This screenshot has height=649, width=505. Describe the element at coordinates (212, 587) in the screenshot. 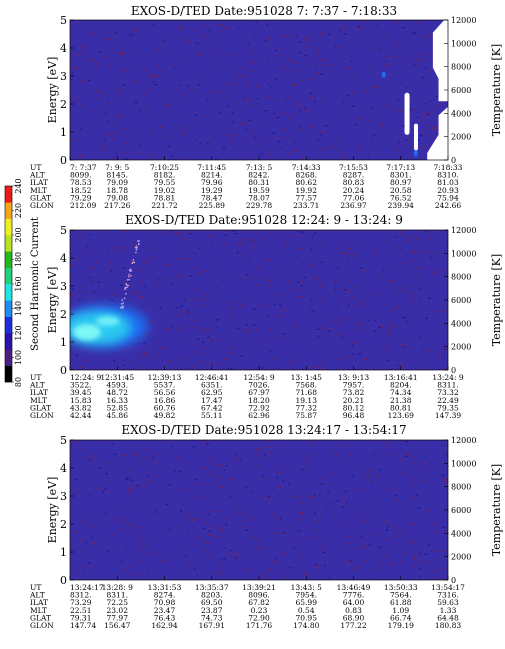

I see `orbit-cell: 13:35:37` at that location.